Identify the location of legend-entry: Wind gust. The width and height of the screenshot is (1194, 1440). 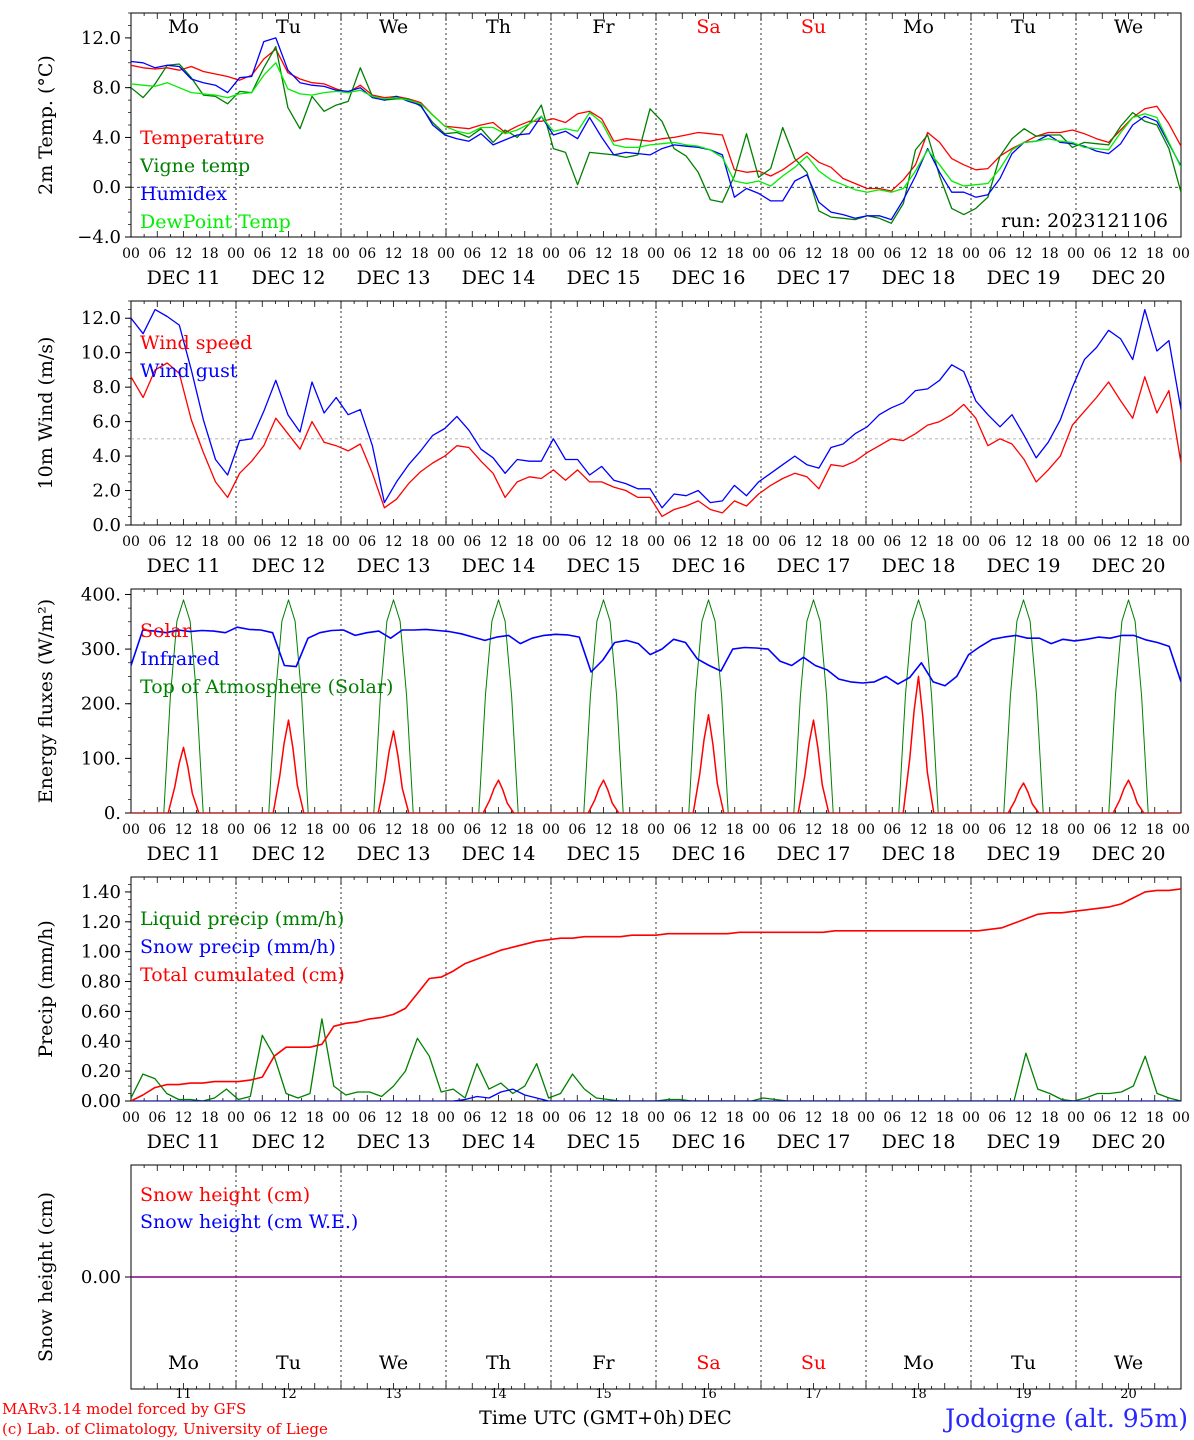
(189, 371).